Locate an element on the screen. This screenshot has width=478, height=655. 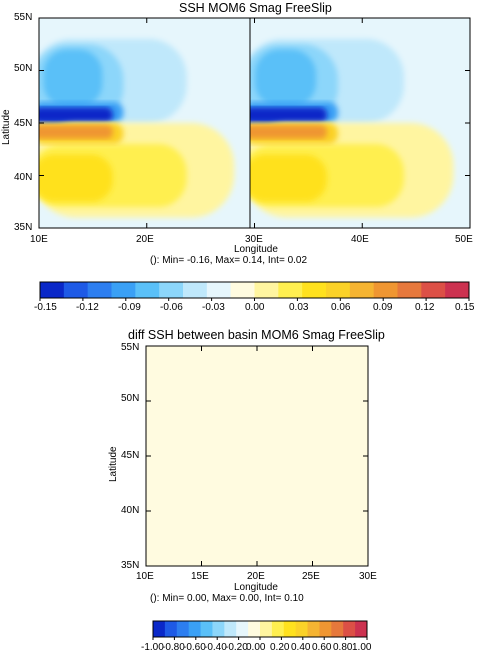
bottom-ytick-50: 50N is located at coordinates (130, 398).